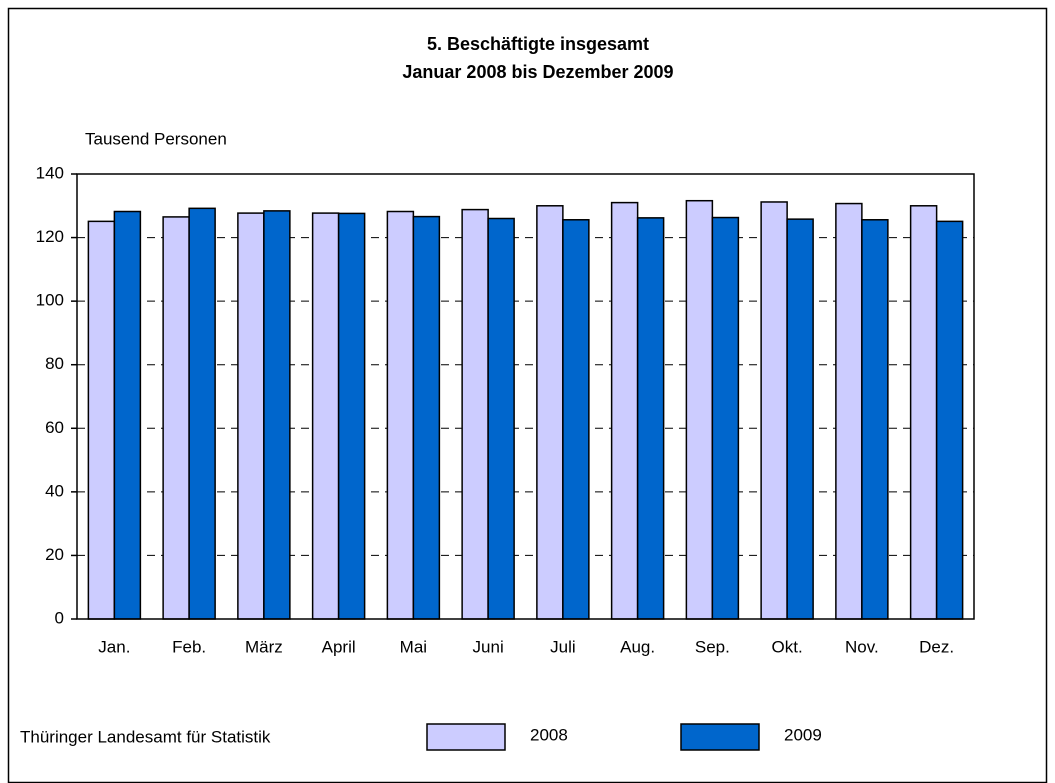 Image resolution: width=1055 pixels, height=783 pixels. What do you see at coordinates (59, 617) in the screenshot?
I see `y-tick-label: 0` at bounding box center [59, 617].